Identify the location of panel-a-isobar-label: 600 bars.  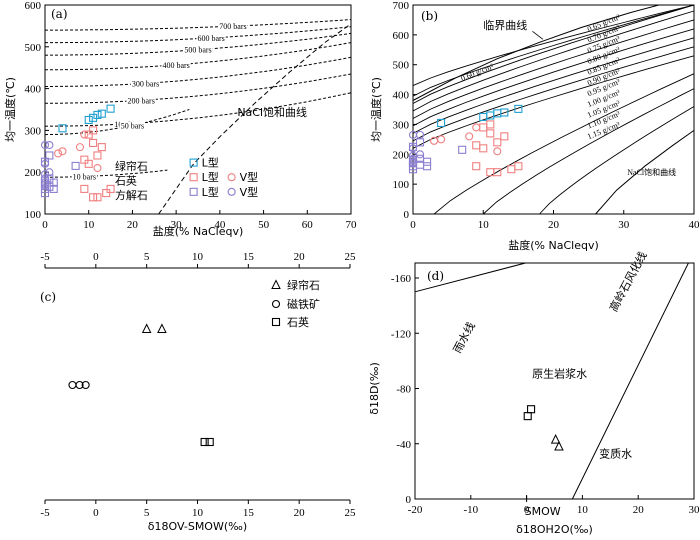
(210, 38).